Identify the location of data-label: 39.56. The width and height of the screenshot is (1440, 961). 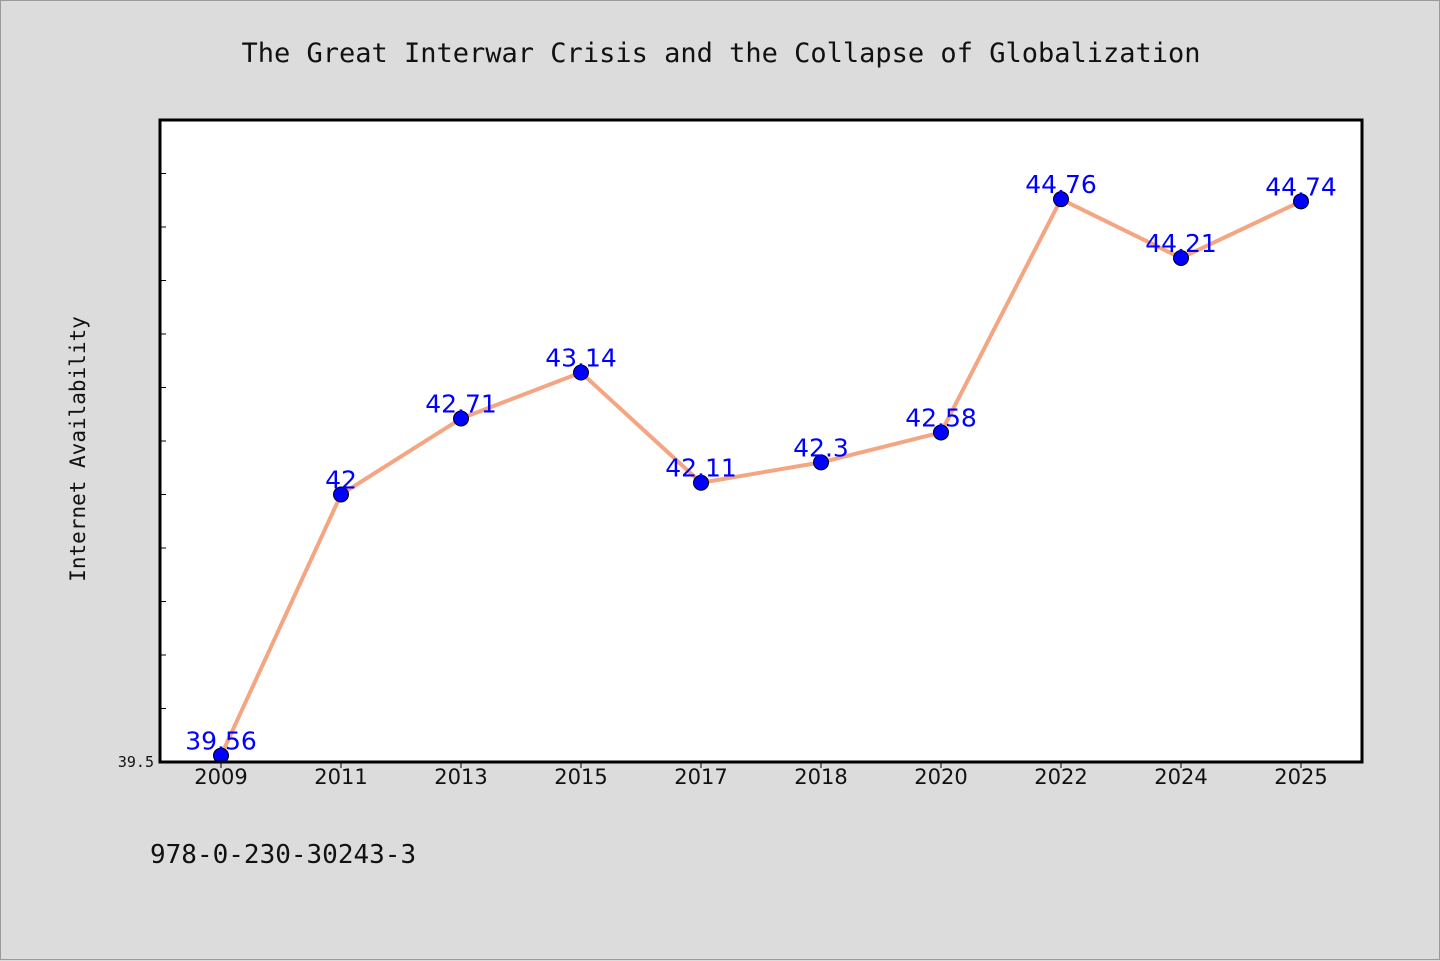
(221, 741).